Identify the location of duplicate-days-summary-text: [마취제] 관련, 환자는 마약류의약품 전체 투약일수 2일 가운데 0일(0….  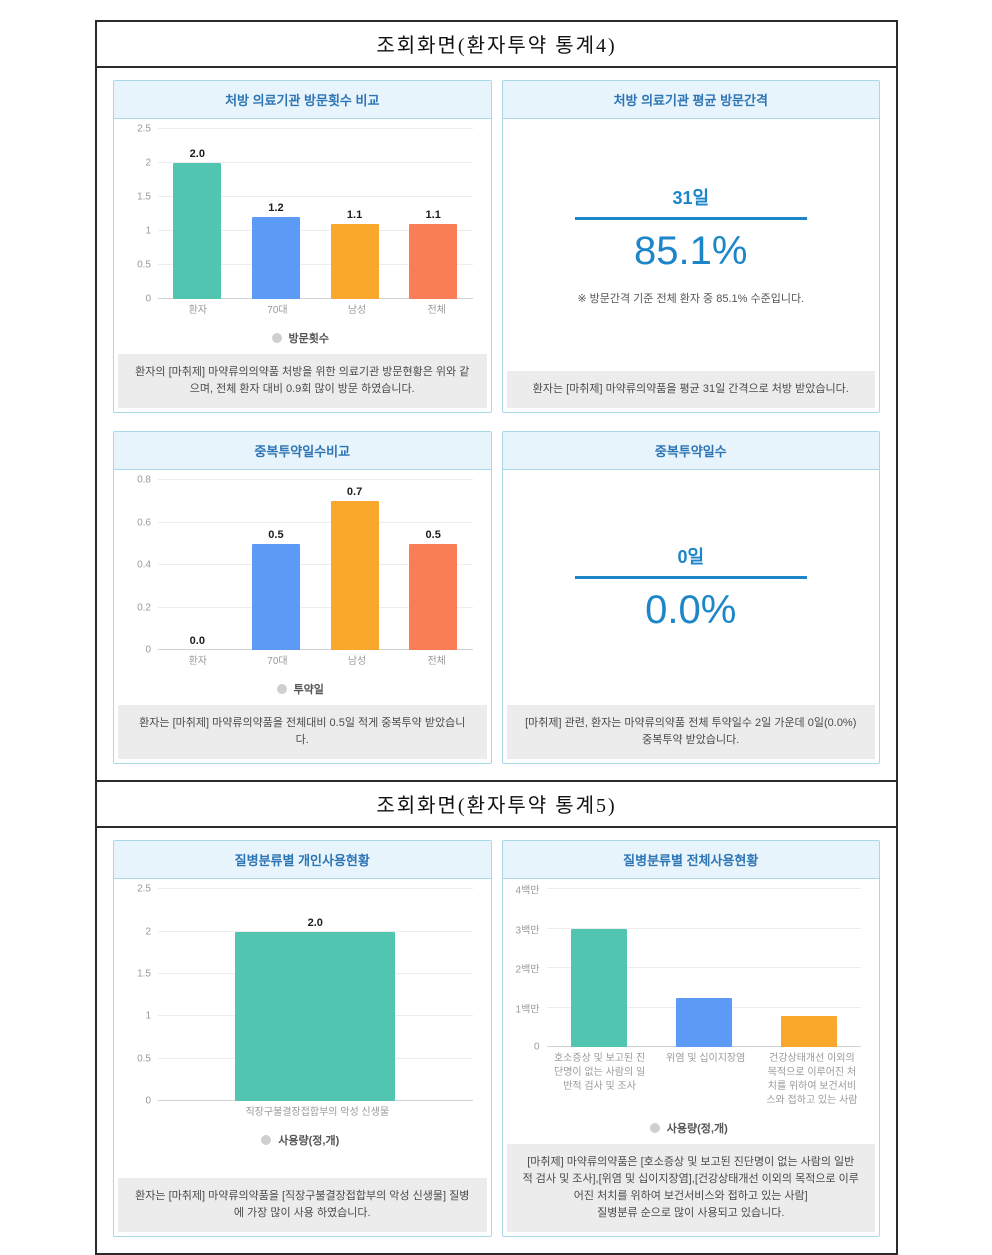
(690, 732).